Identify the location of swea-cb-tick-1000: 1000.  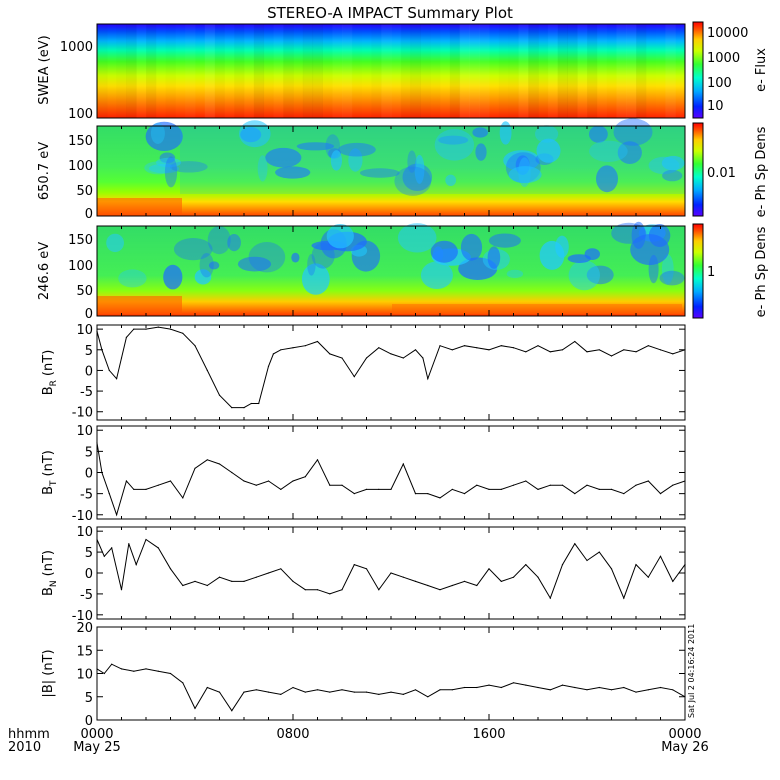
(723, 58).